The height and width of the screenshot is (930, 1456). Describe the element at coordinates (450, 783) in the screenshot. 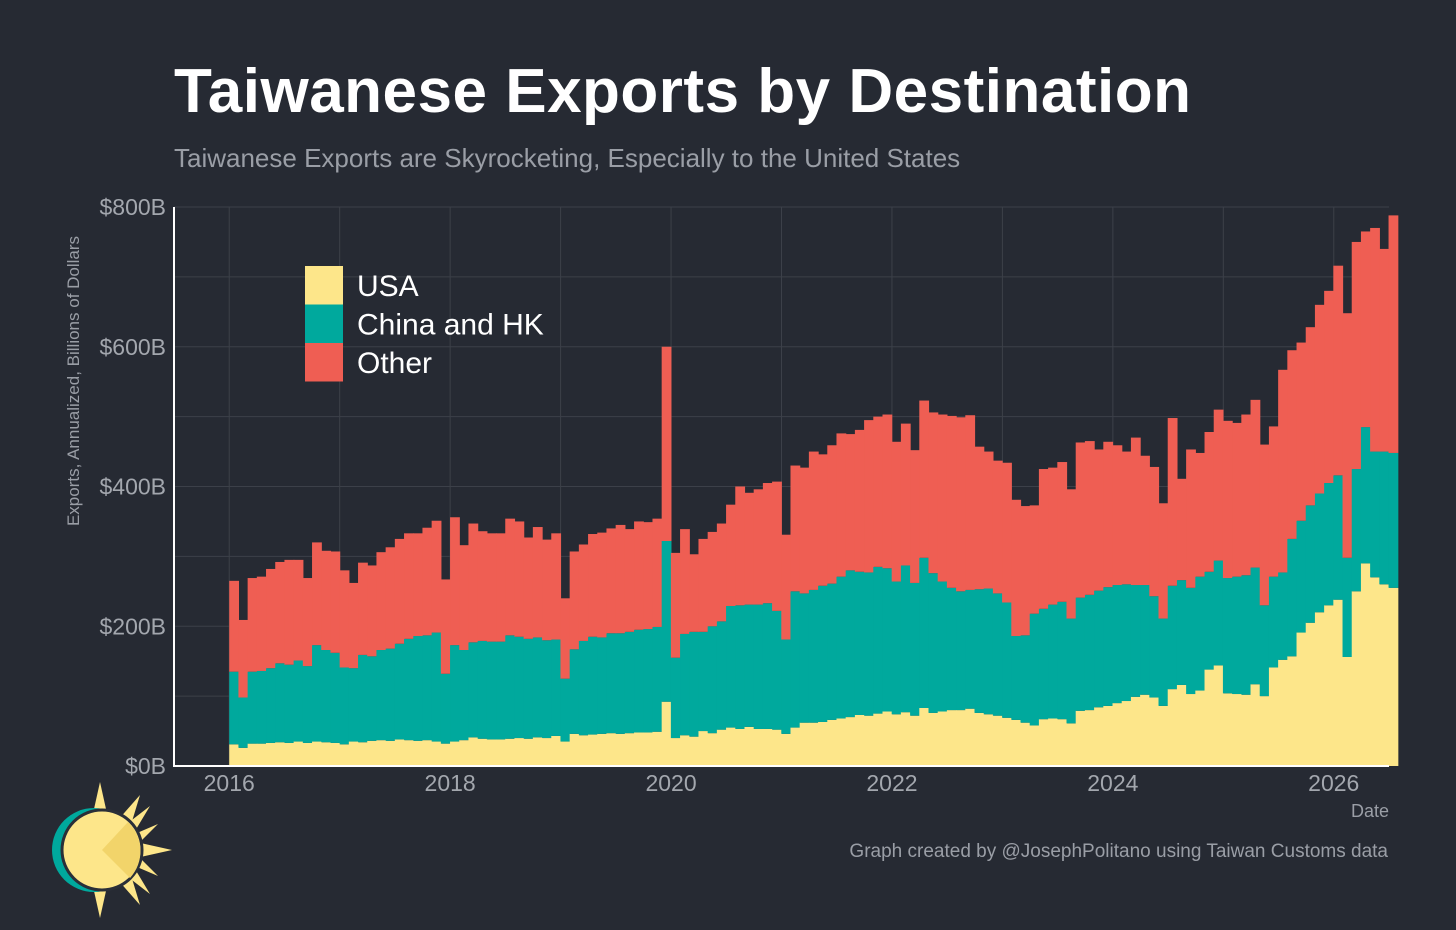

I see `x-tick-label: 2018` at that location.